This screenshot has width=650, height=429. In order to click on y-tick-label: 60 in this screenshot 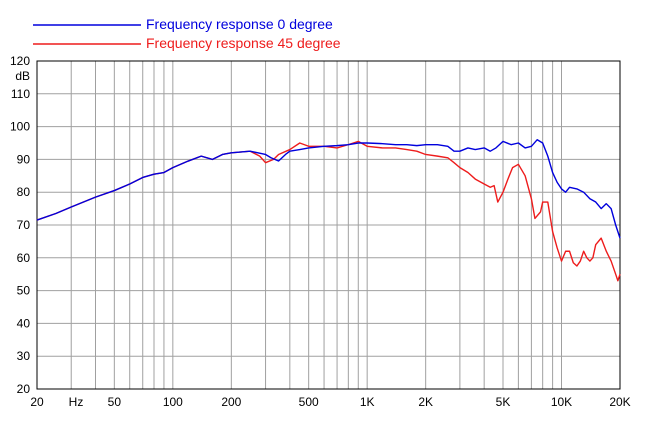, I will do `click(24, 258)`.